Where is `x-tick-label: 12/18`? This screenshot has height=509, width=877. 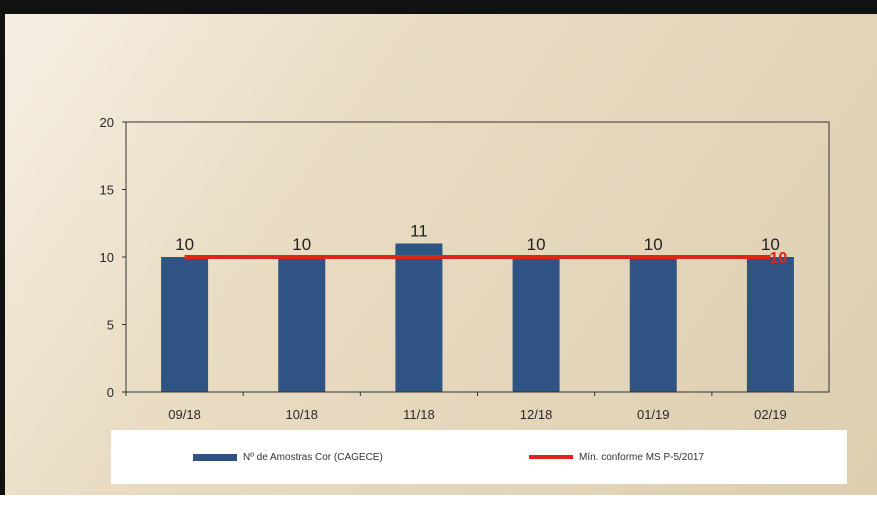
x-tick-label: 12/18 is located at coordinates (536, 414).